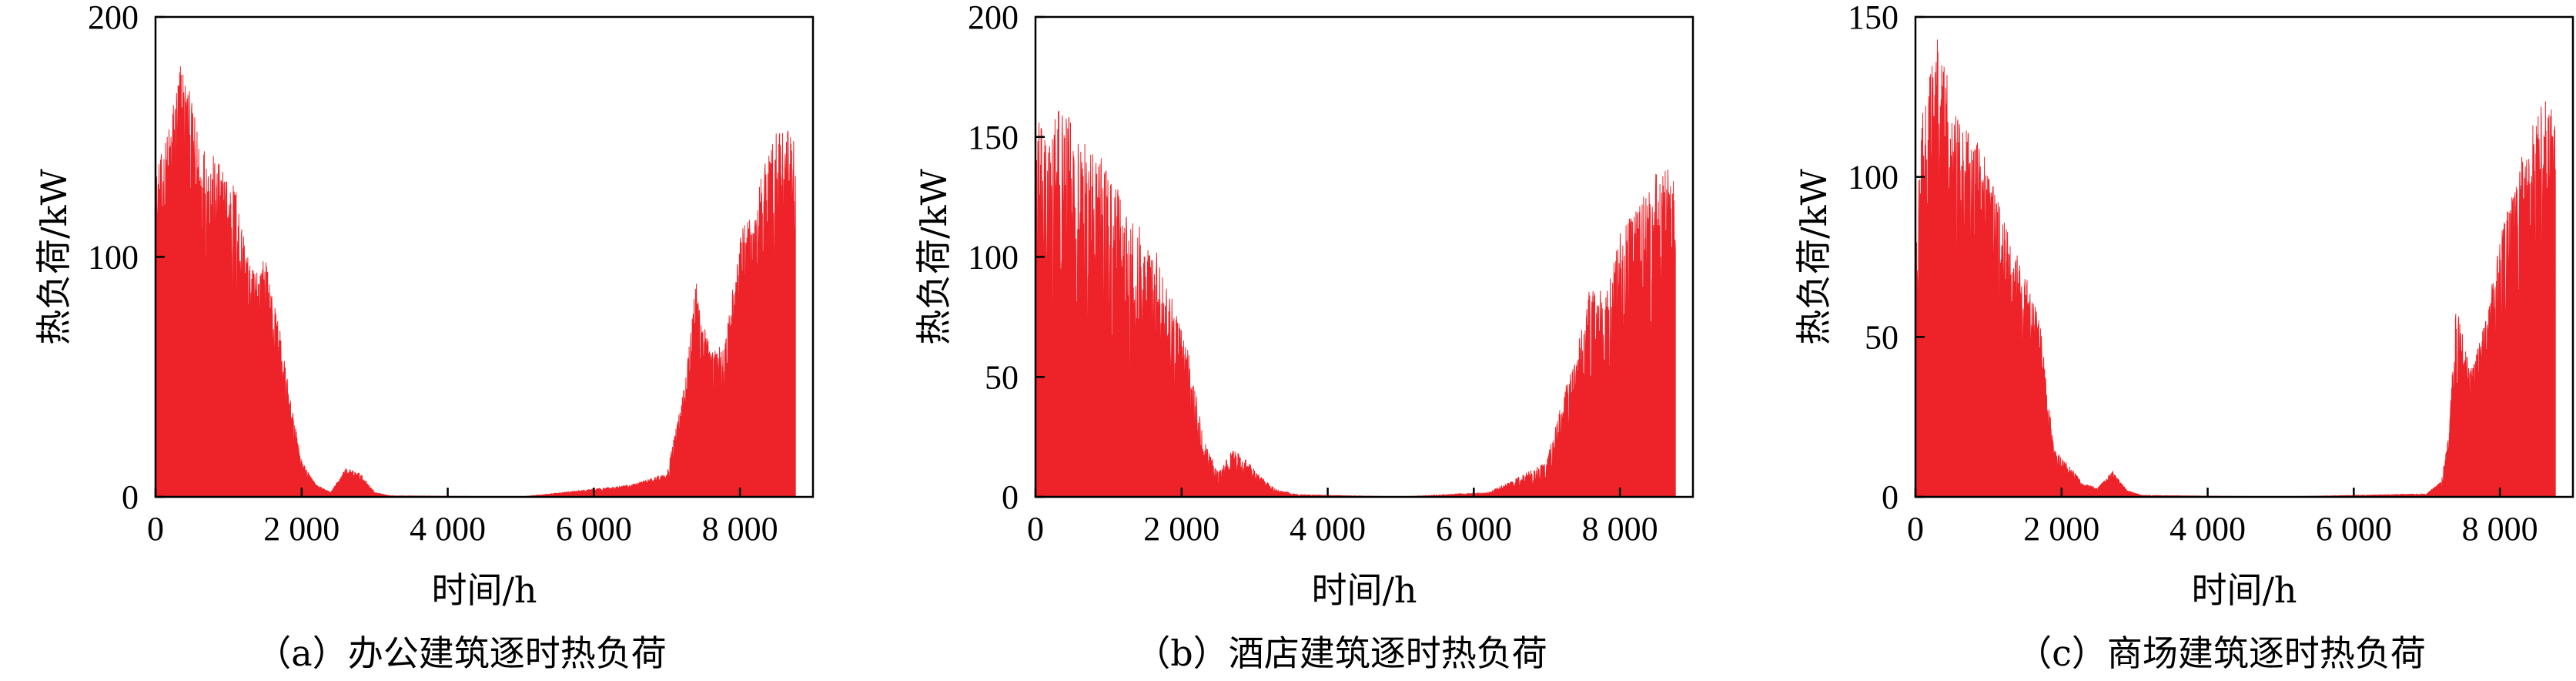 The height and width of the screenshot is (681, 2576). Describe the element at coordinates (461, 653) in the screenshot. I see `panel-caption: （a）办公建筑逐时热负荷` at that location.